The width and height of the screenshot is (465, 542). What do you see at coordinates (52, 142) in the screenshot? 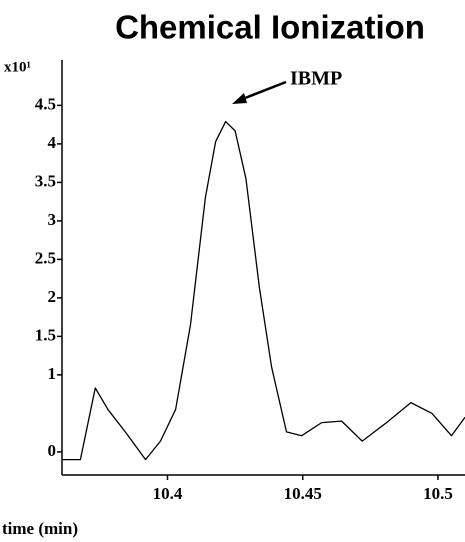
I see `y-tick-label: 4` at bounding box center [52, 142].